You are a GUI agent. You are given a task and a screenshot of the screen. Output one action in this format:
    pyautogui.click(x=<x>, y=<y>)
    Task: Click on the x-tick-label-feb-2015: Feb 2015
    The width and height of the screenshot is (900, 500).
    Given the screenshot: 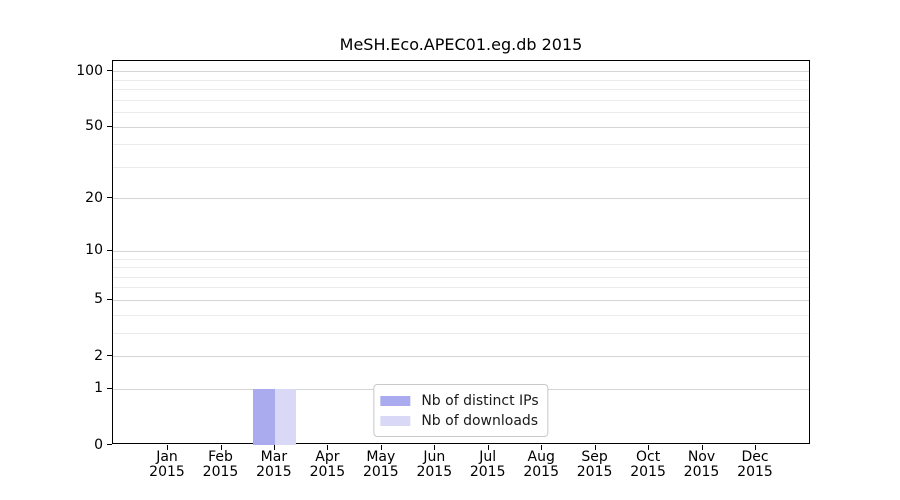 What is the action you would take?
    pyautogui.click(x=220, y=464)
    